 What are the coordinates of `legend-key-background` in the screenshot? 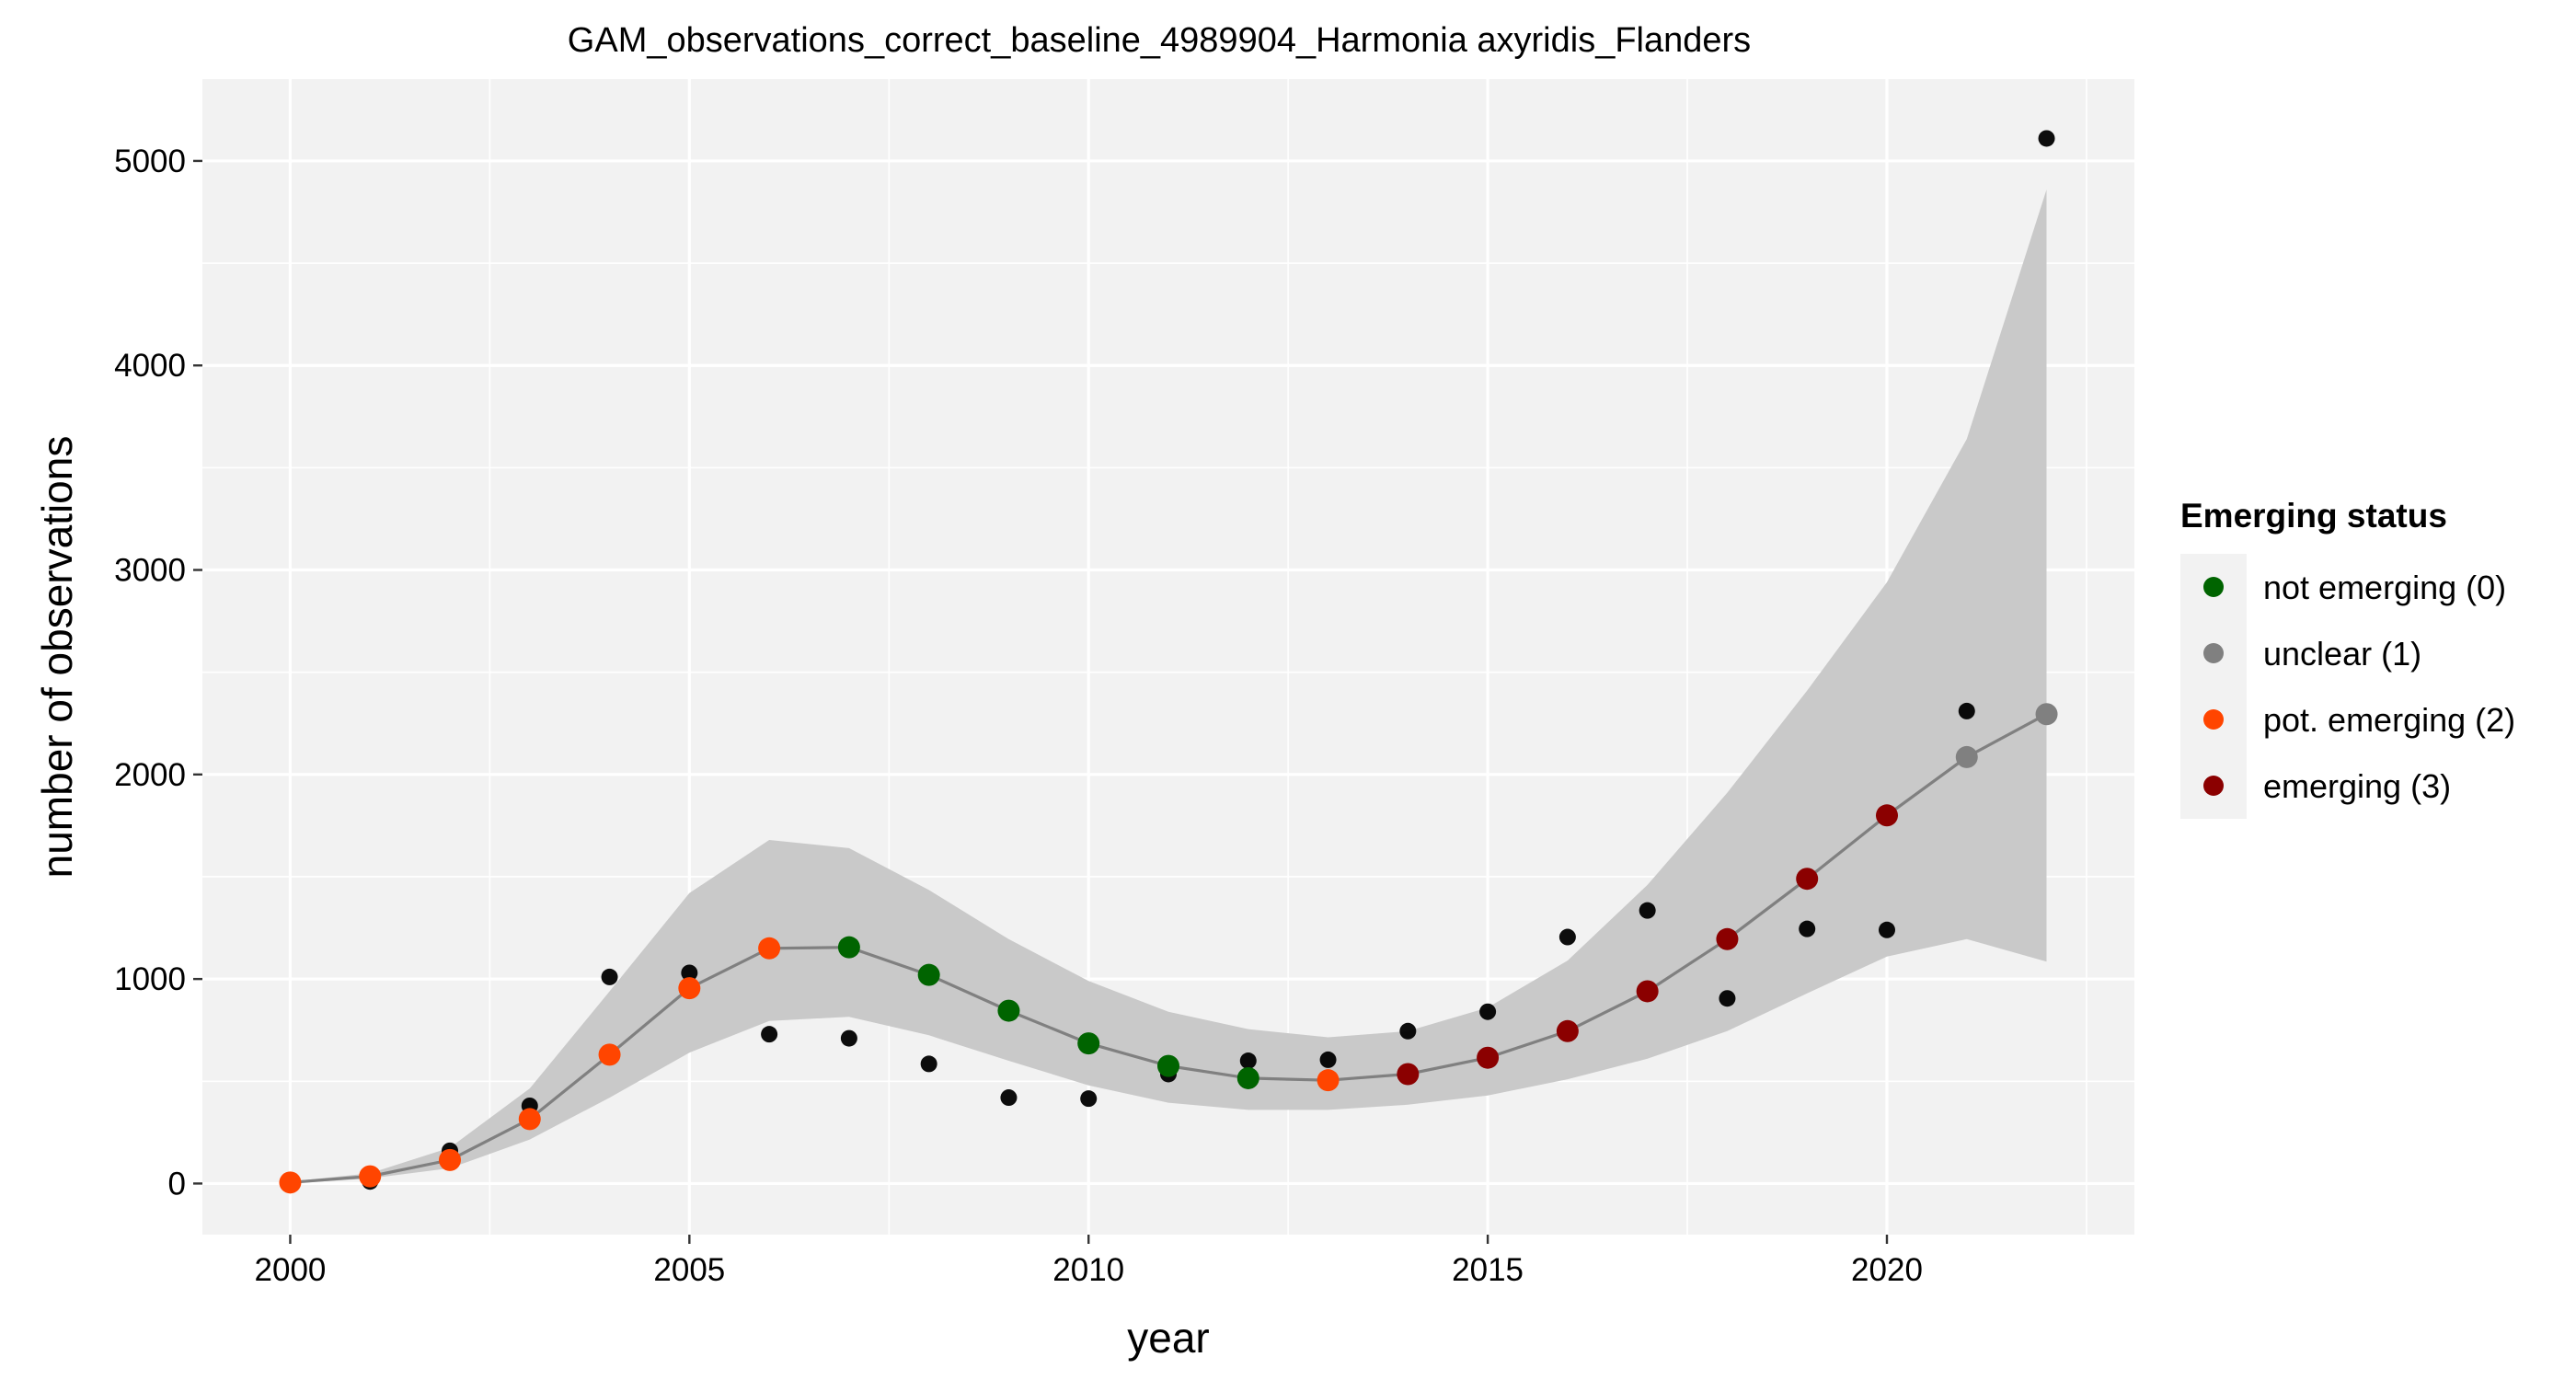 It's located at (2213, 686).